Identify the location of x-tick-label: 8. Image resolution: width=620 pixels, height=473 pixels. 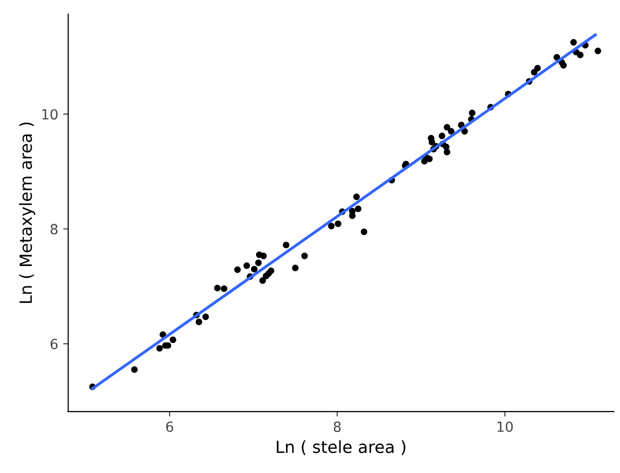
(337, 426).